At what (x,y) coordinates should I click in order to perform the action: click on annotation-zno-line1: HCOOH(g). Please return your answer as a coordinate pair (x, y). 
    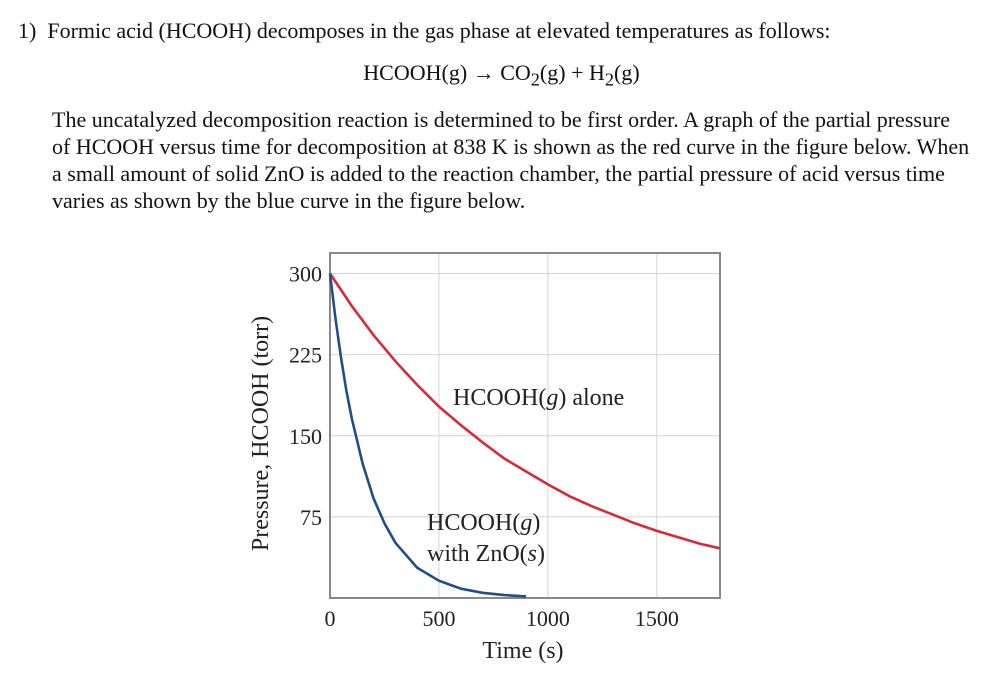
    Looking at the image, I should click on (483, 523).